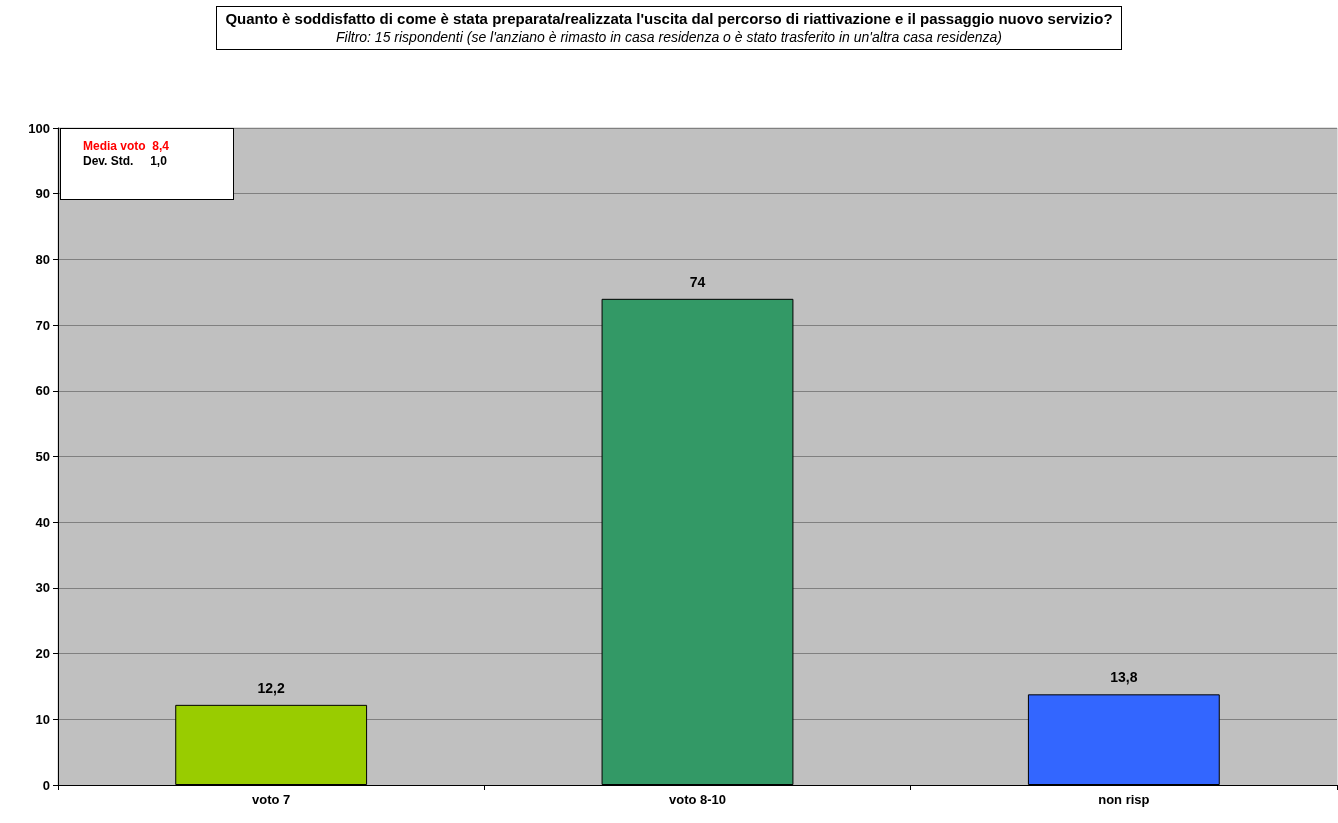 The width and height of the screenshot is (1338, 823). Describe the element at coordinates (42, 588) in the screenshot. I see `y-tick-label: 30` at that location.